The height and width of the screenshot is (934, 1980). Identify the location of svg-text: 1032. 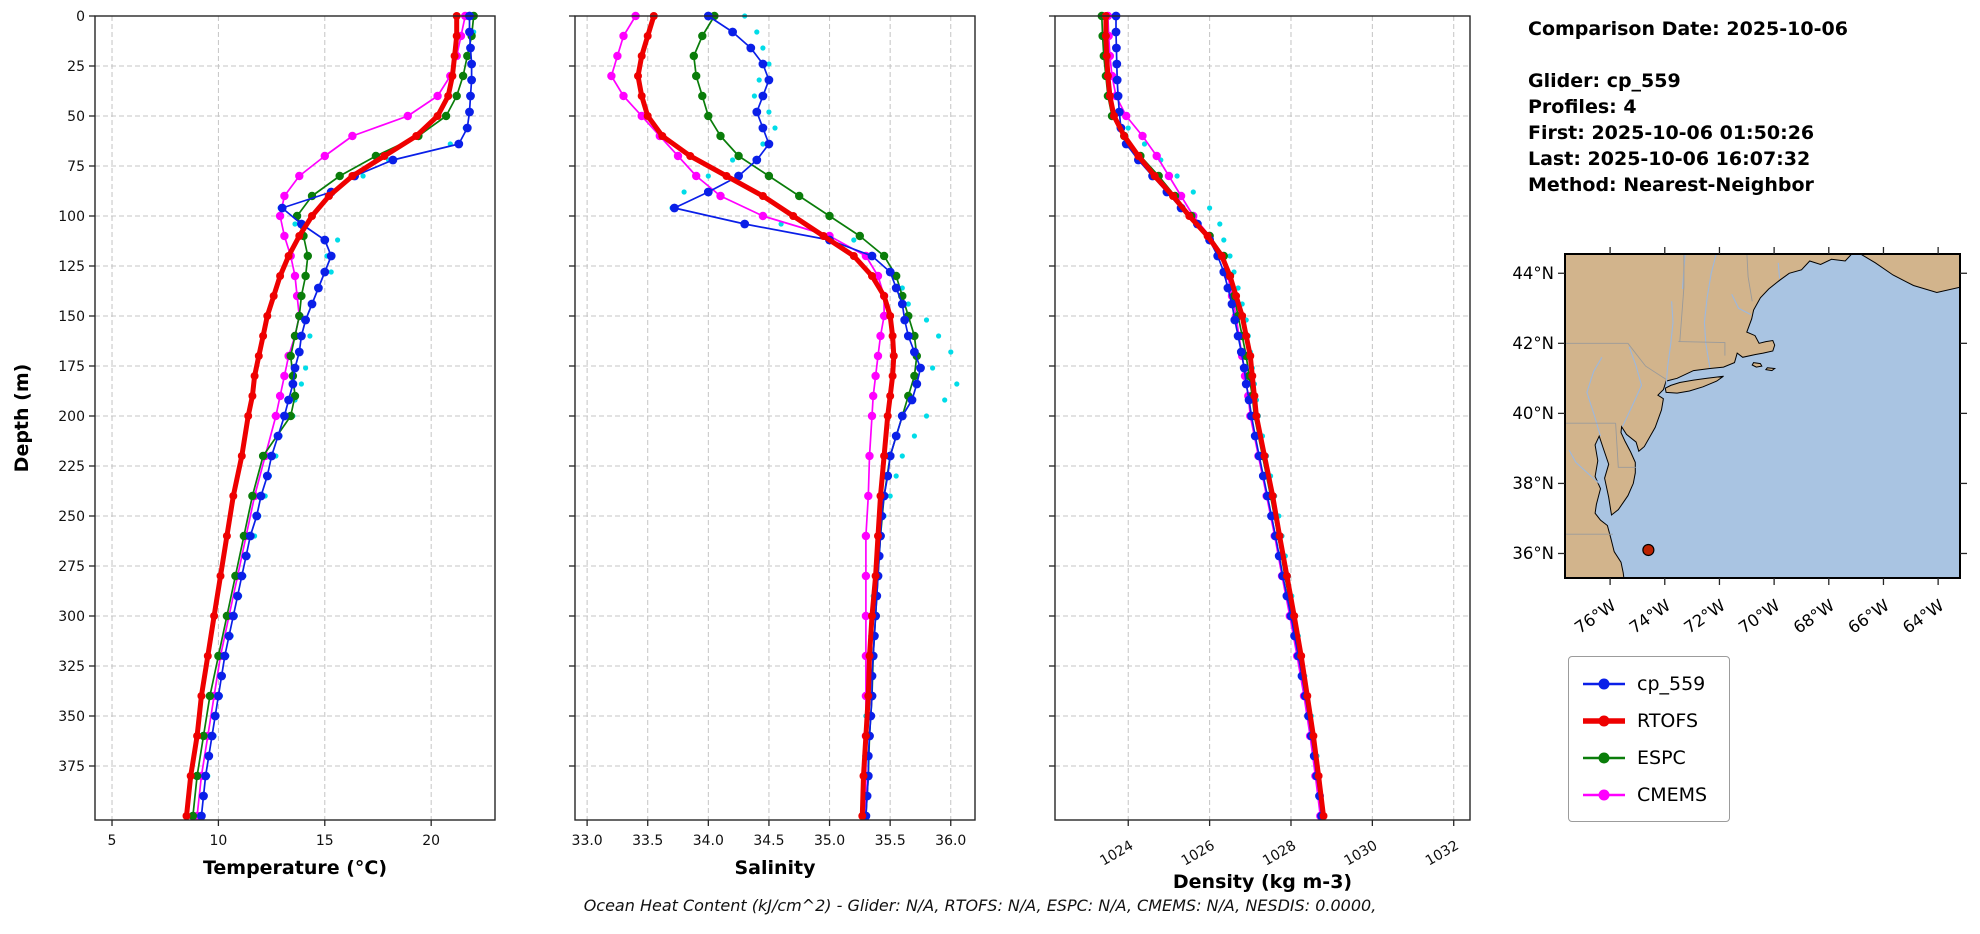
(1442, 854).